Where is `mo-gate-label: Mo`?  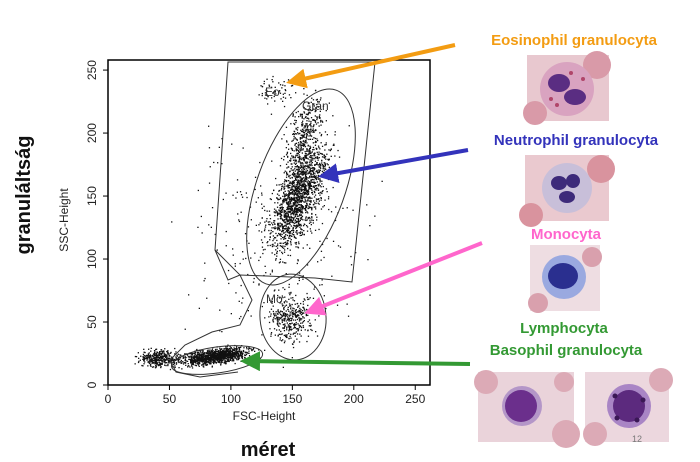 mo-gate-label: Mo is located at coordinates (274, 299).